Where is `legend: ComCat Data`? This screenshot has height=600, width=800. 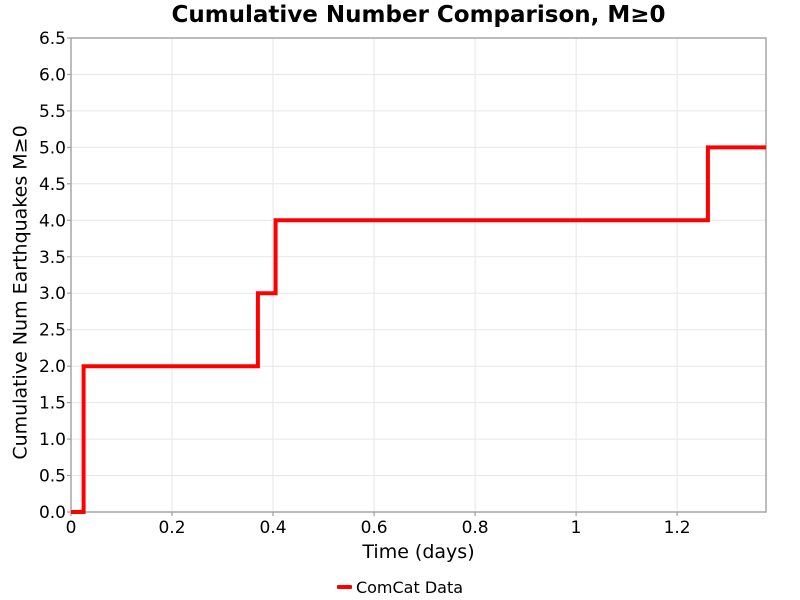 legend: ComCat Data is located at coordinates (400, 587).